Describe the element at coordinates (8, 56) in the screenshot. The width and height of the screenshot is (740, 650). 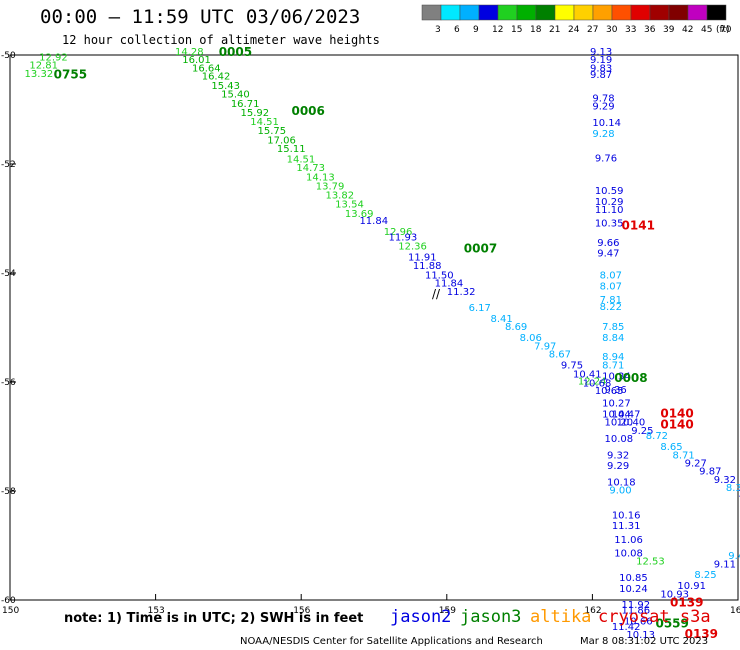
I see `y-tick-label: -50` at that location.